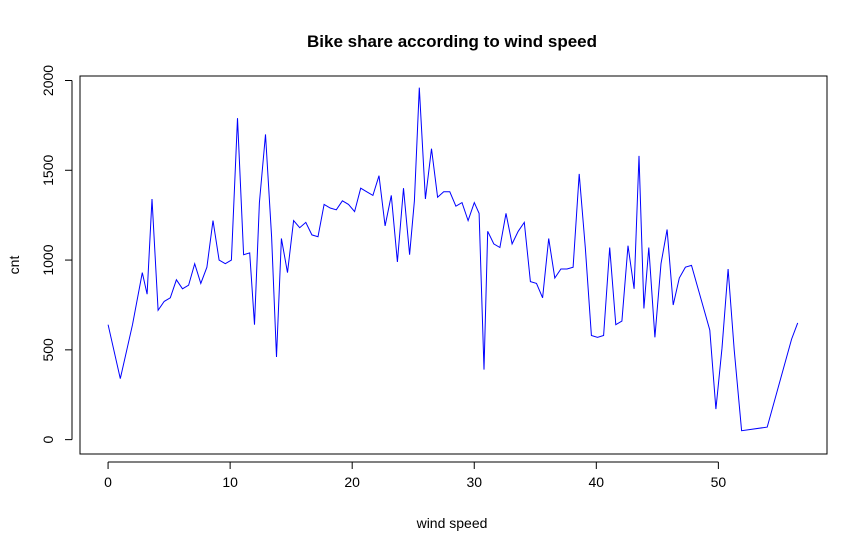 Image resolution: width=867 pixels, height=558 pixels. Describe the element at coordinates (230, 482) in the screenshot. I see `x-tick-label: 10` at that location.